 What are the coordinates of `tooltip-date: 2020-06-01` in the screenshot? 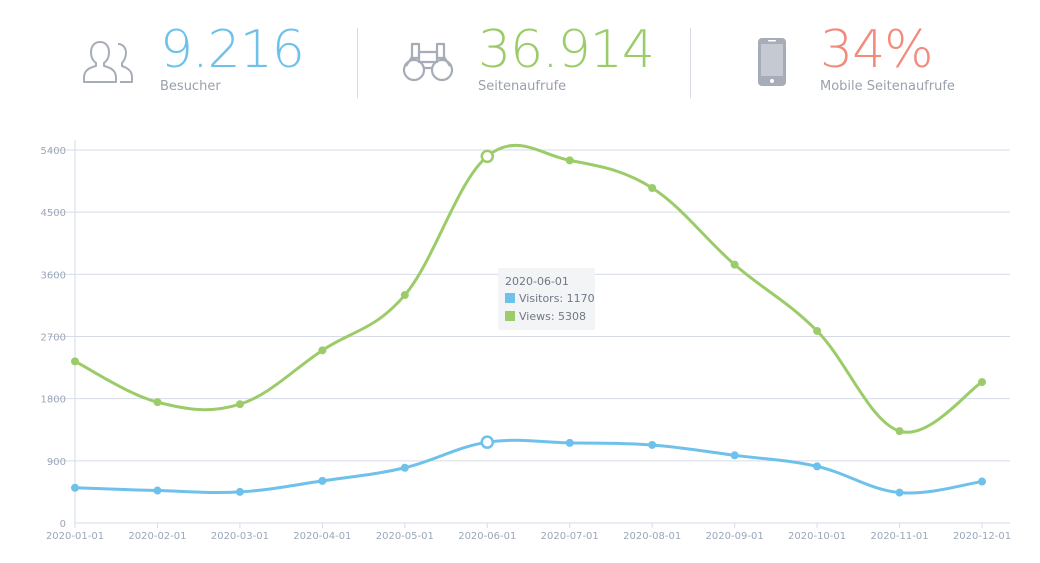 It's located at (537, 281).